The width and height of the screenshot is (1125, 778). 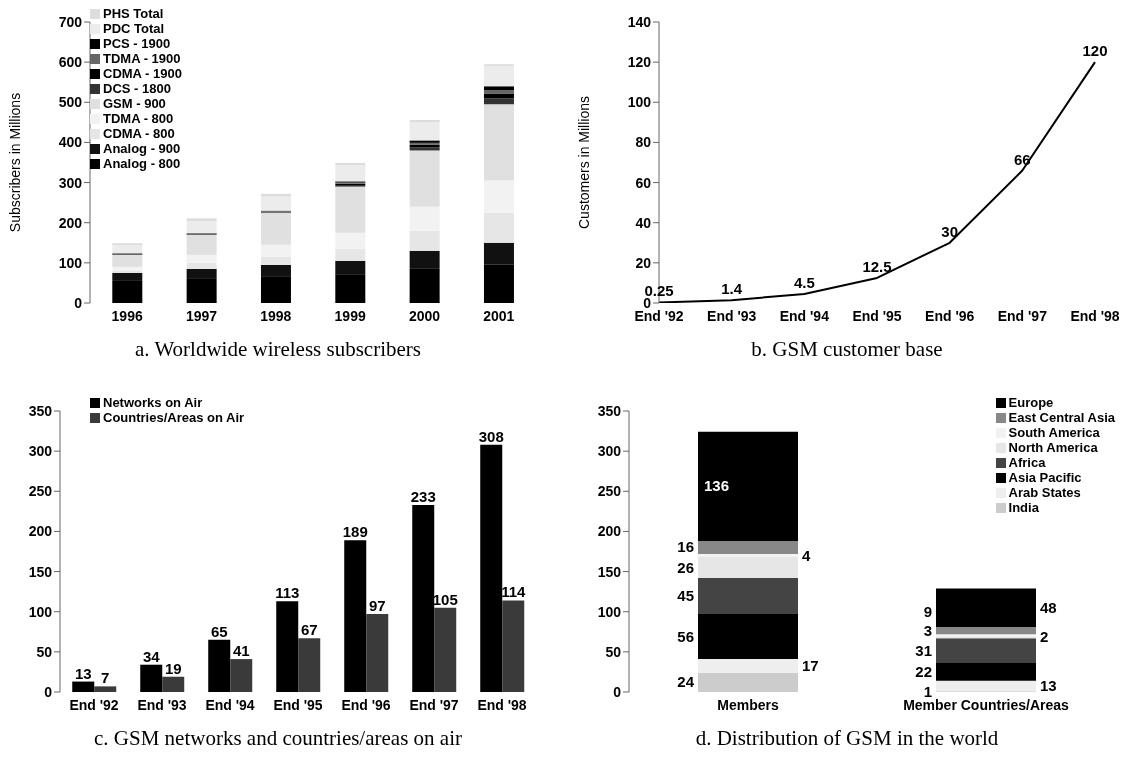 What do you see at coordinates (847, 738) in the screenshot?
I see `text: d. Distribution of GSM in the world` at bounding box center [847, 738].